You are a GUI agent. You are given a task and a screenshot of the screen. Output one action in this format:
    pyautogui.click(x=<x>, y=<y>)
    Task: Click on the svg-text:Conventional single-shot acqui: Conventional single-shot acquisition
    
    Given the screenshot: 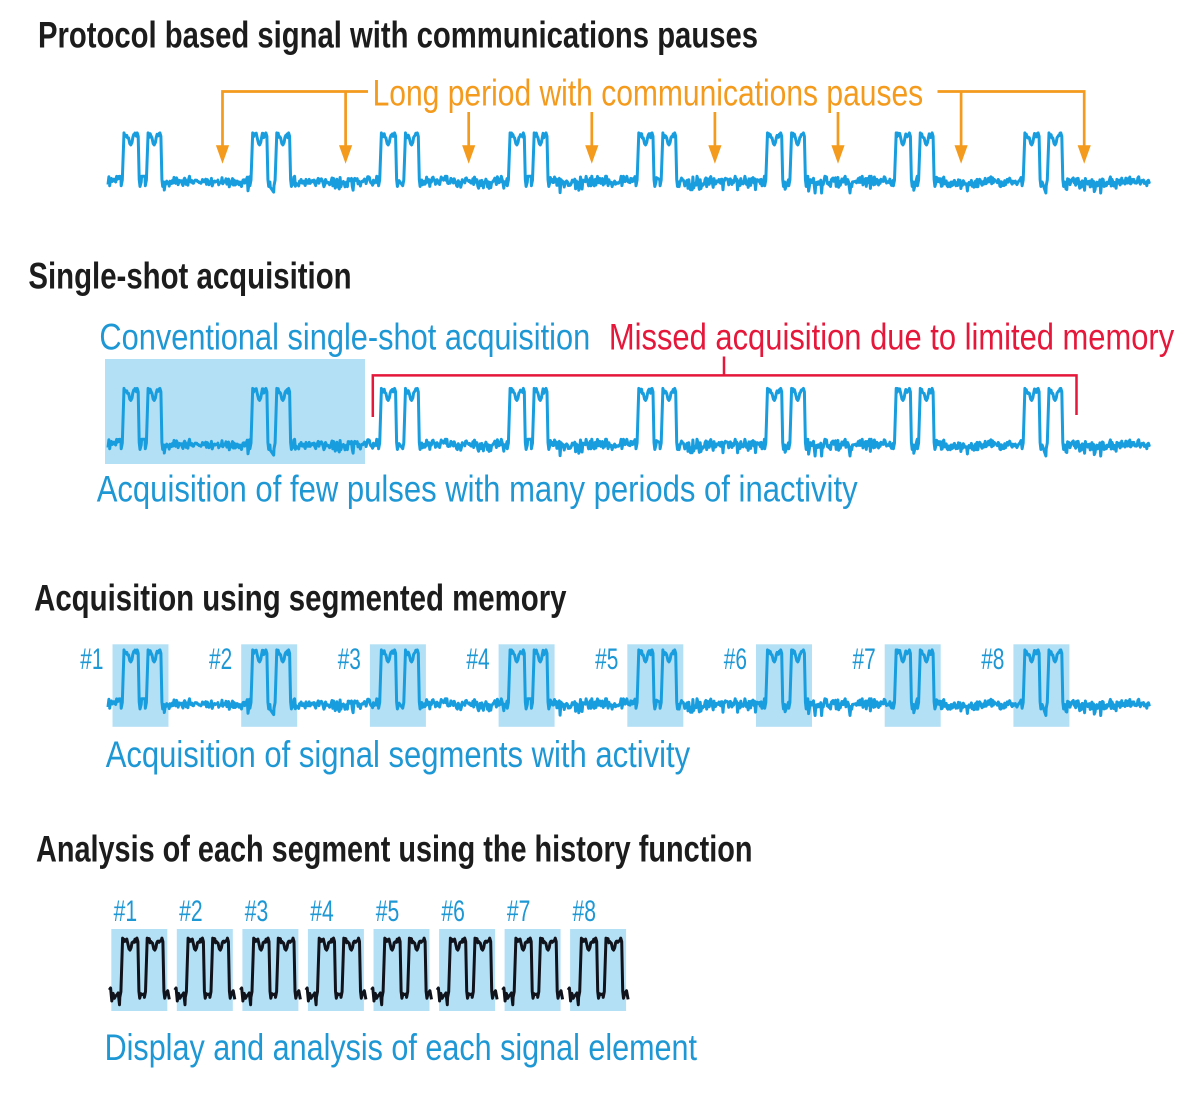 What is the action you would take?
    pyautogui.click(x=344, y=336)
    